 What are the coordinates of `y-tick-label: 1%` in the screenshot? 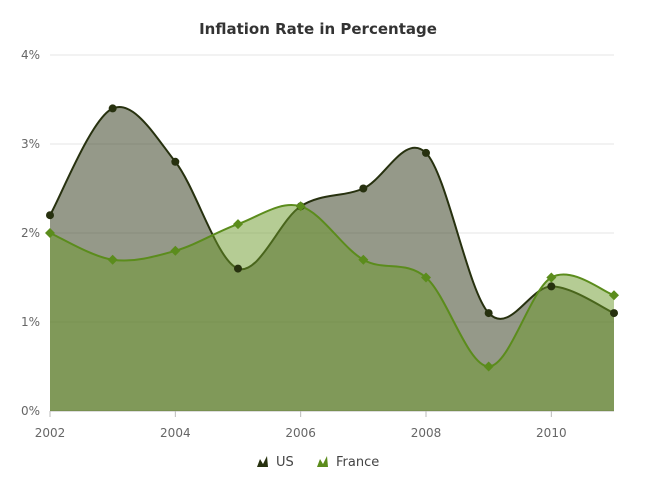 It's located at (30, 322).